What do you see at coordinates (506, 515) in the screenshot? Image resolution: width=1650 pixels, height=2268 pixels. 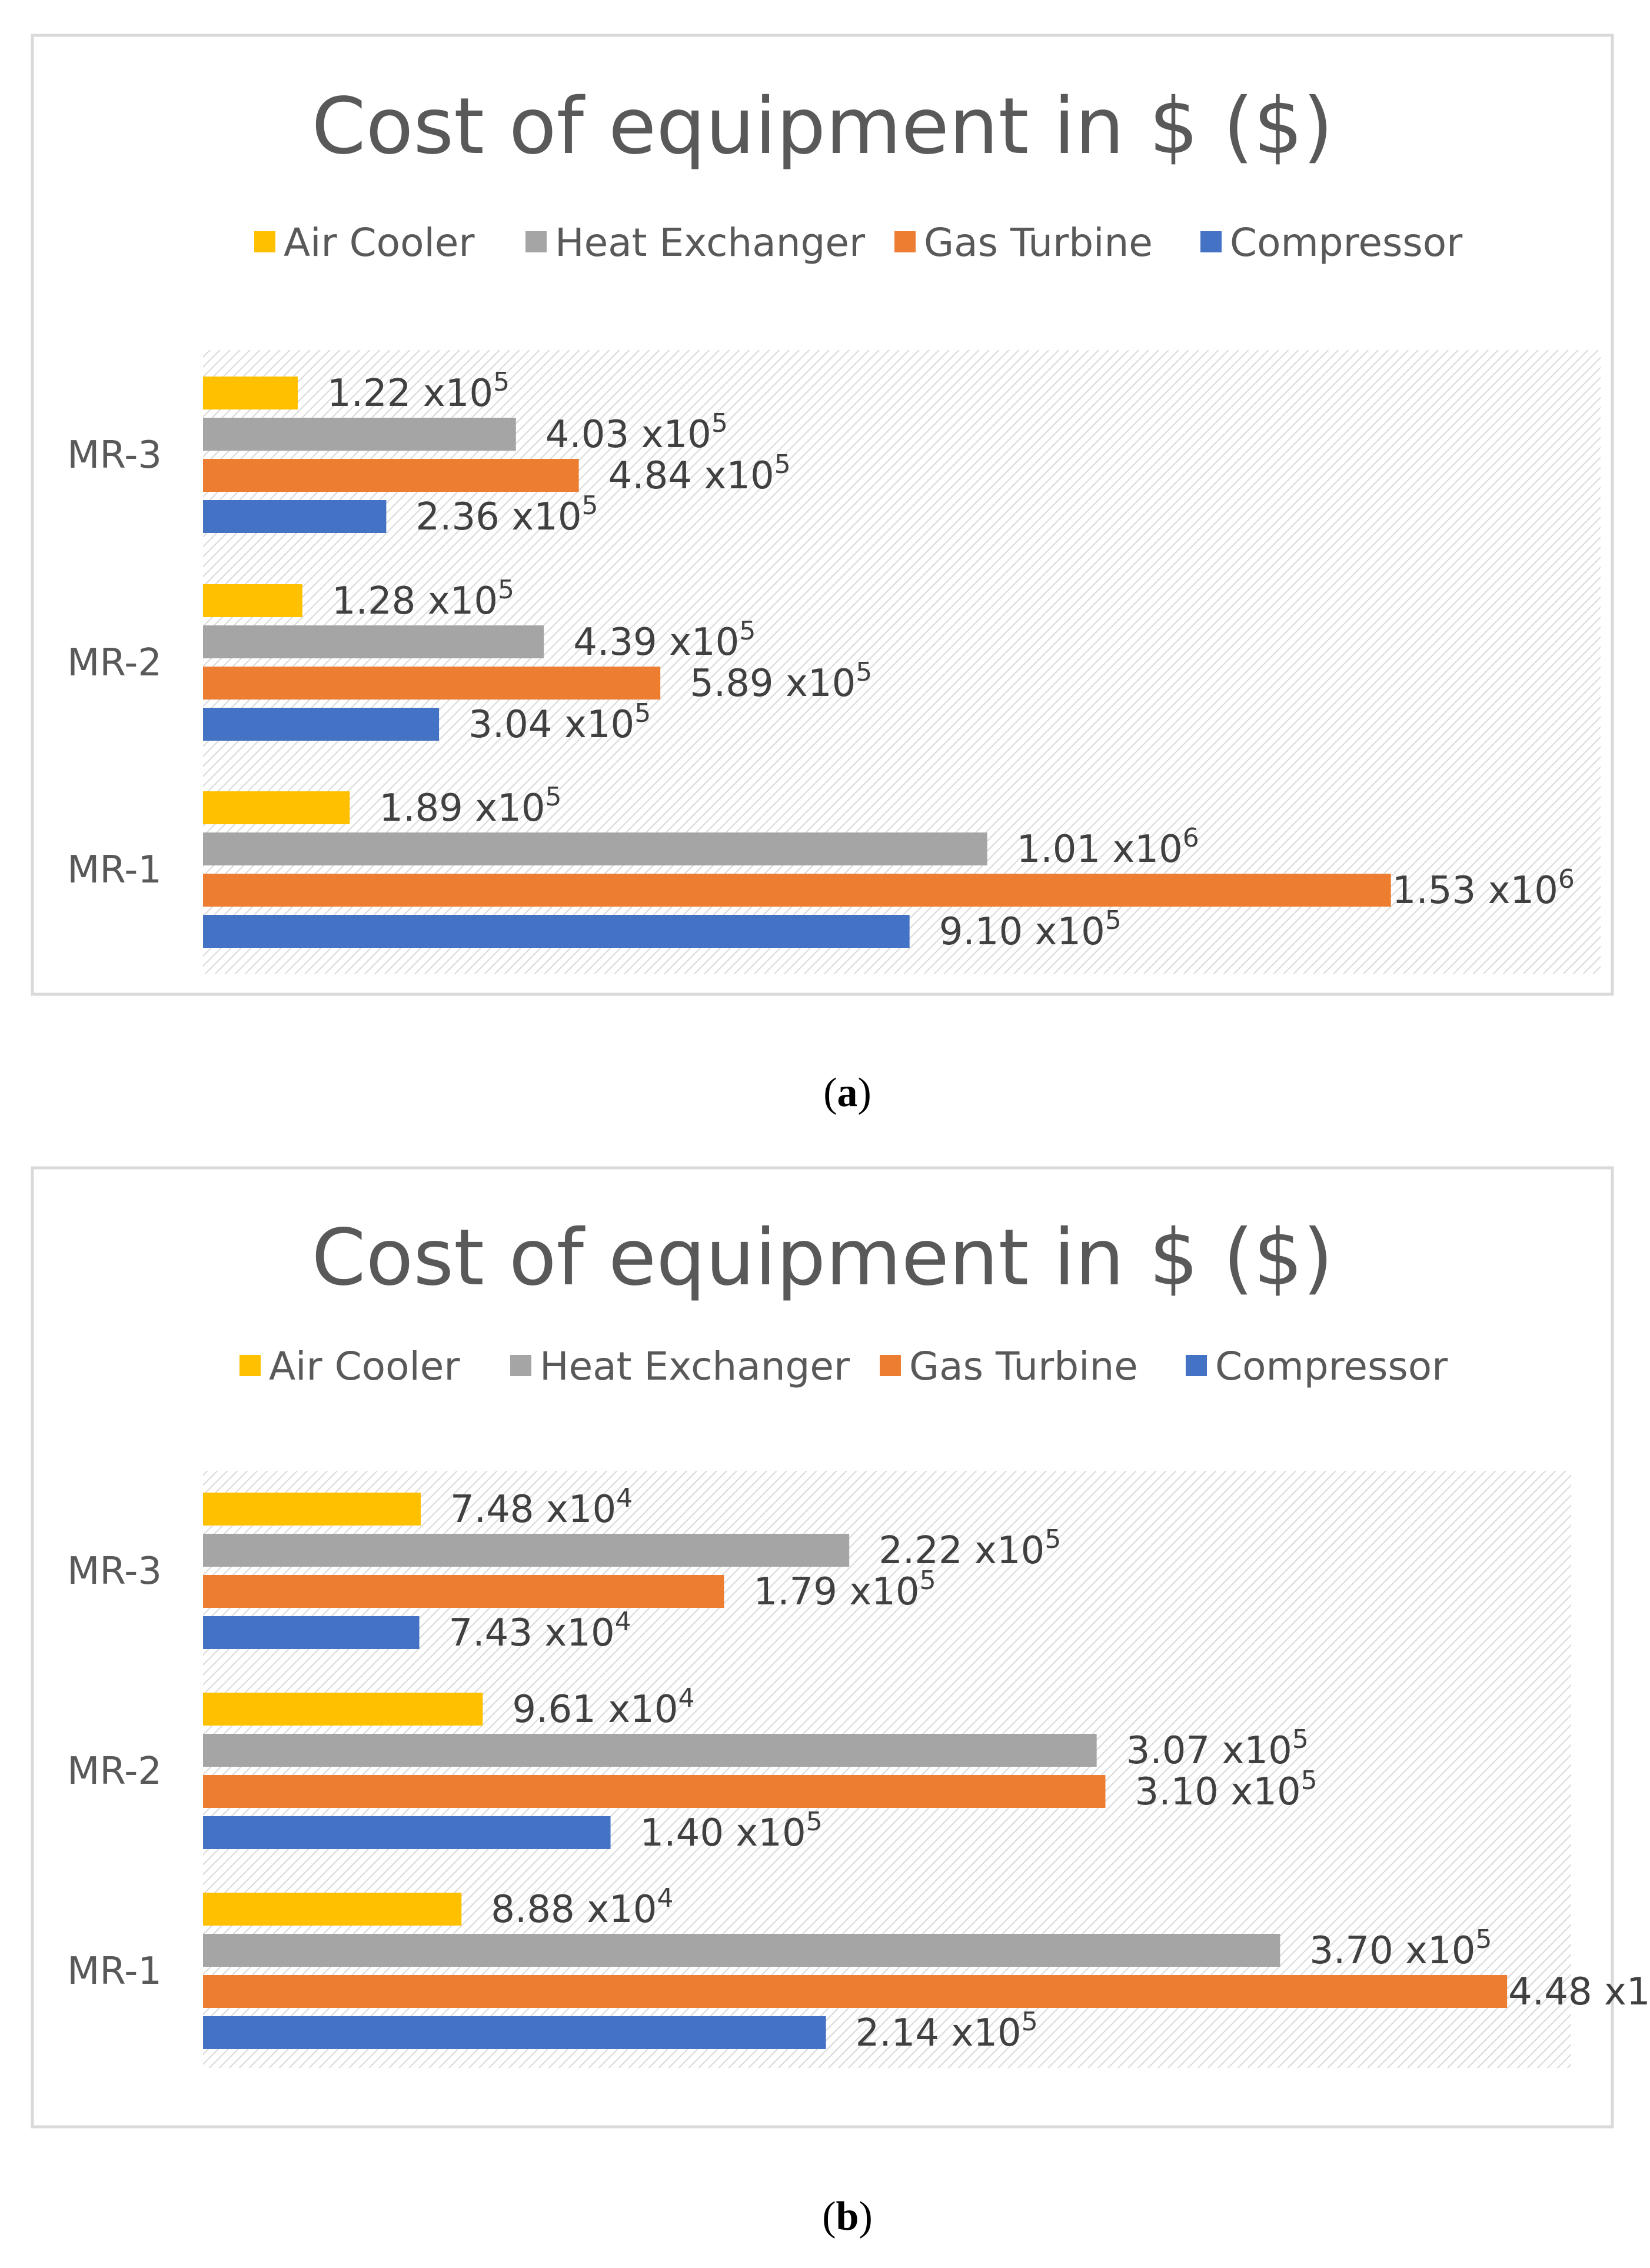 I see `data-label: 2.36 x105` at bounding box center [506, 515].